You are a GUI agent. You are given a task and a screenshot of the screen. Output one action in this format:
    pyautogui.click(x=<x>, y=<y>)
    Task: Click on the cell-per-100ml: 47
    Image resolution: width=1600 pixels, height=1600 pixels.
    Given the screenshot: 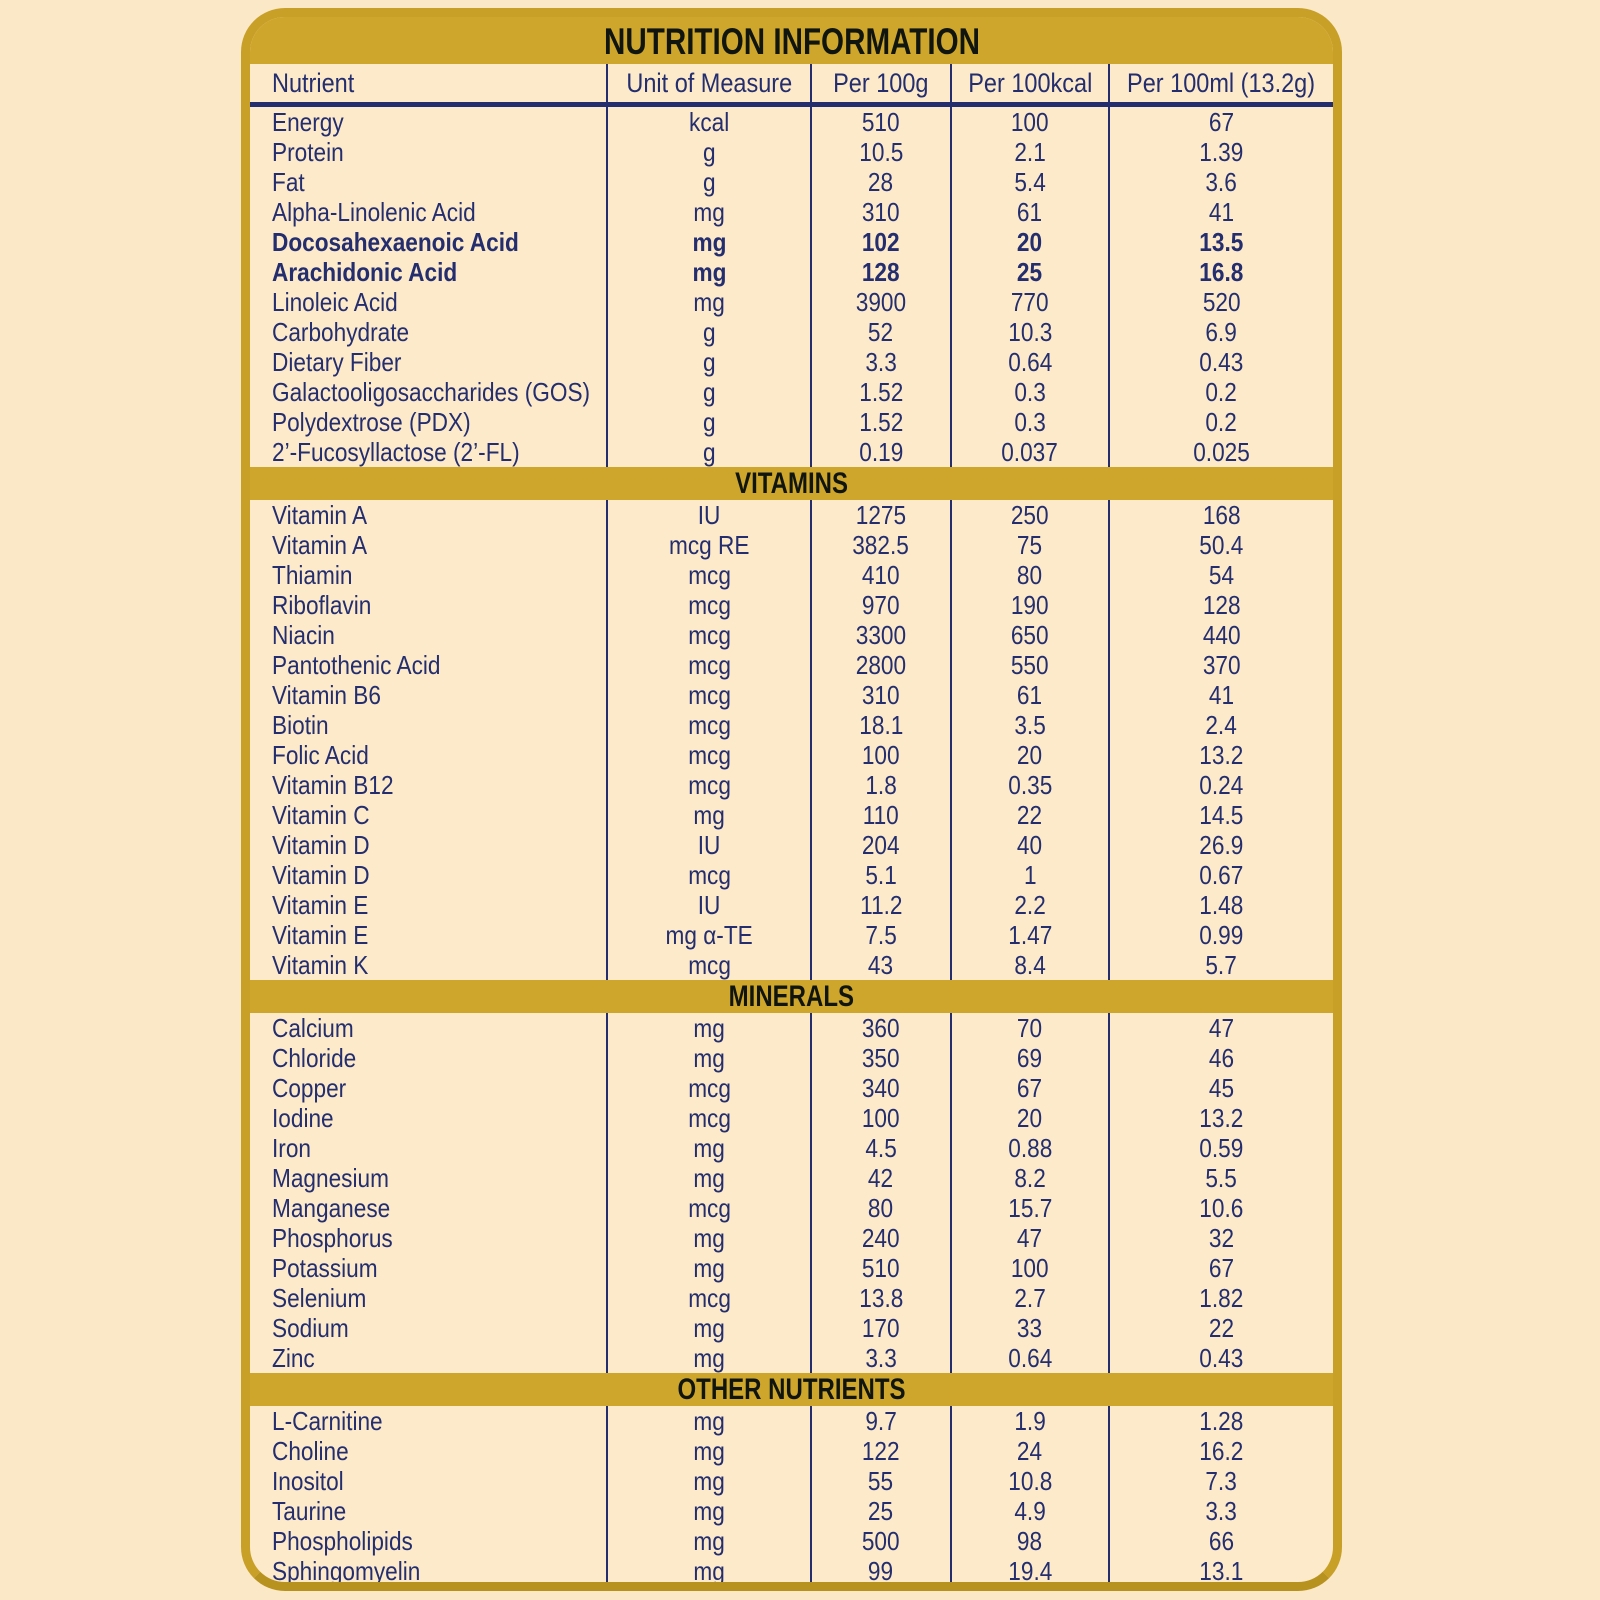 What is the action you would take?
    pyautogui.click(x=1221, y=1028)
    